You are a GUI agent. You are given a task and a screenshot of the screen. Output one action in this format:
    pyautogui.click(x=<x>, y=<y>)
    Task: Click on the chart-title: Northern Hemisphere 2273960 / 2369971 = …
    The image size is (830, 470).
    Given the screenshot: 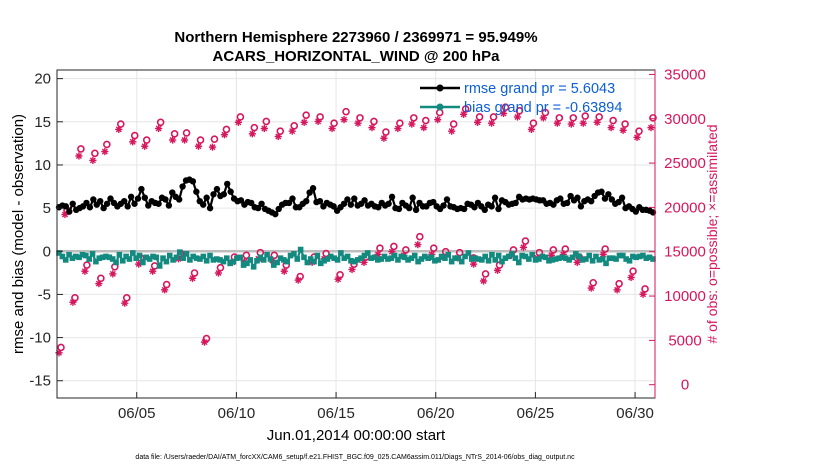 What is the action you would take?
    pyautogui.click(x=355, y=37)
    